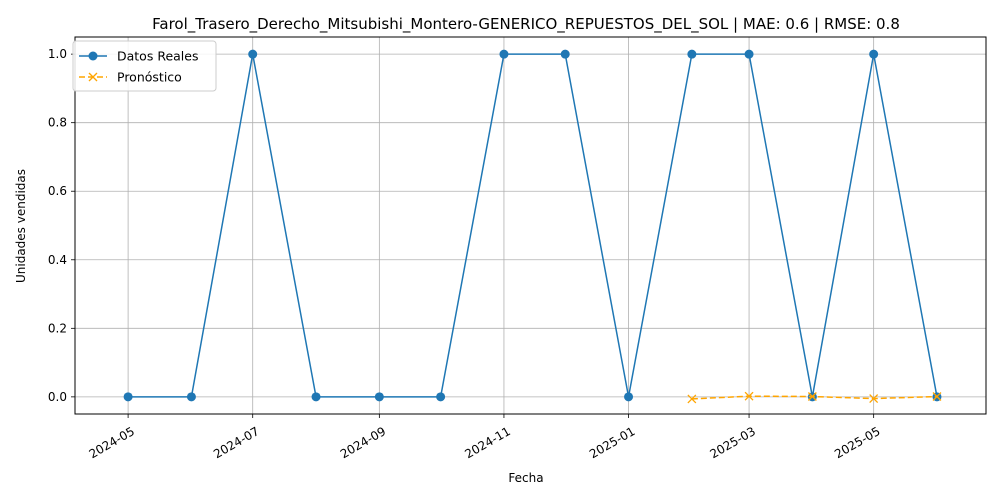 This screenshot has height=500, width=1000. What do you see at coordinates (157, 56) in the screenshot?
I see `legend-label-actual: Datos Reales` at bounding box center [157, 56].